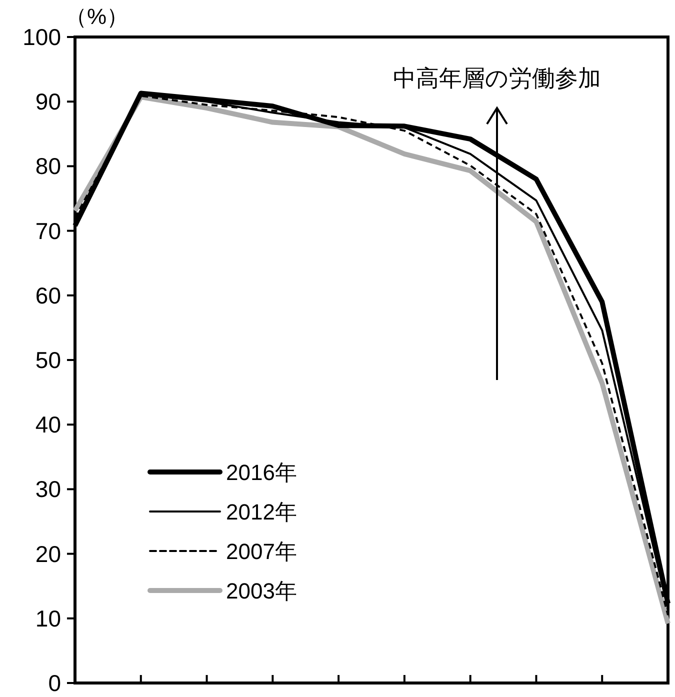 This screenshot has height=697, width=675. What do you see at coordinates (48, 618) in the screenshot?
I see `y-tick-label: 10` at bounding box center [48, 618].